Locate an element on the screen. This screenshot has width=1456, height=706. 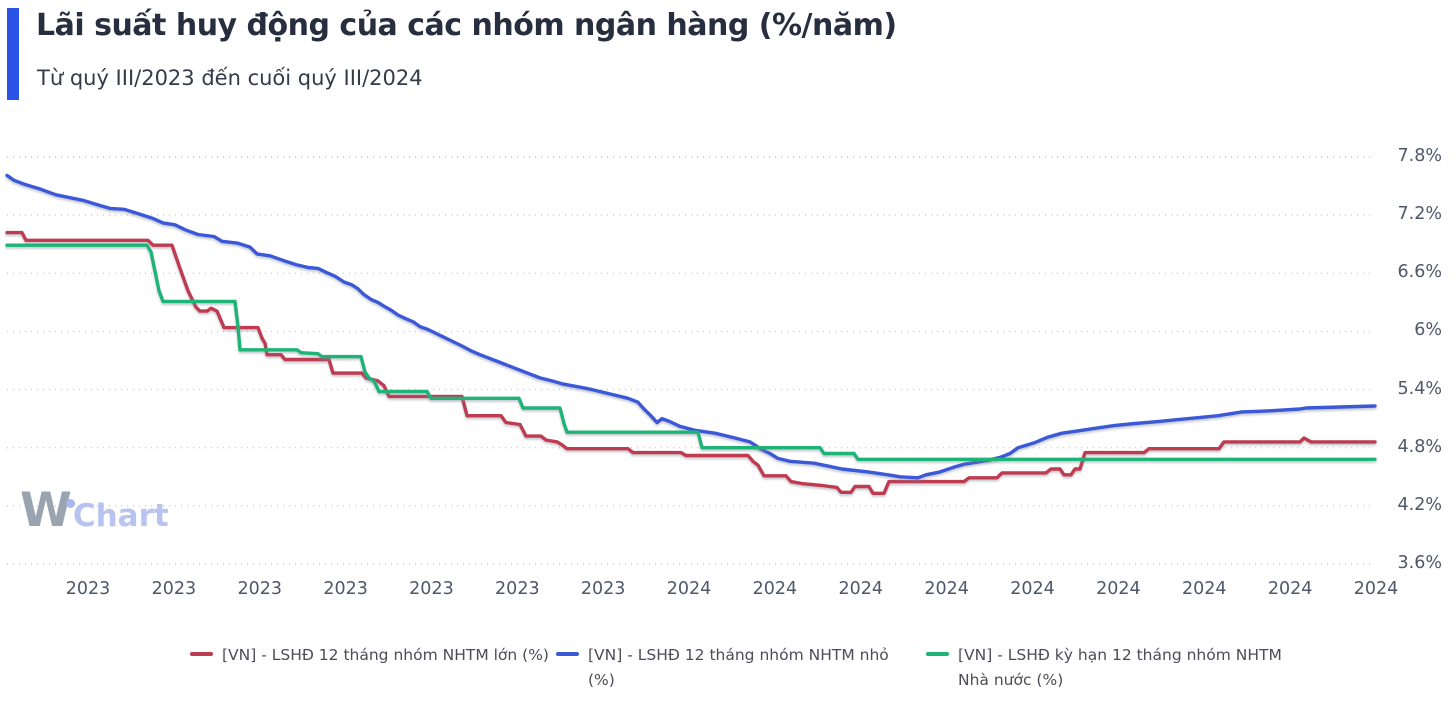
wichart-logo: WChart is located at coordinates (94, 510).